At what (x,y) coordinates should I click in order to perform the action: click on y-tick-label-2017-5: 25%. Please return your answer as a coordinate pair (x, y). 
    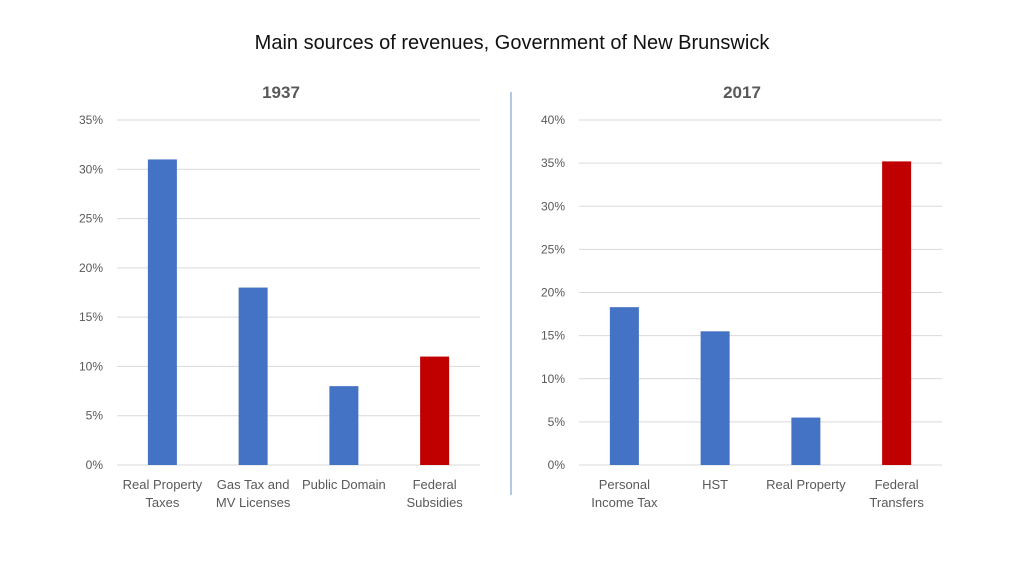
    Looking at the image, I should click on (553, 249).